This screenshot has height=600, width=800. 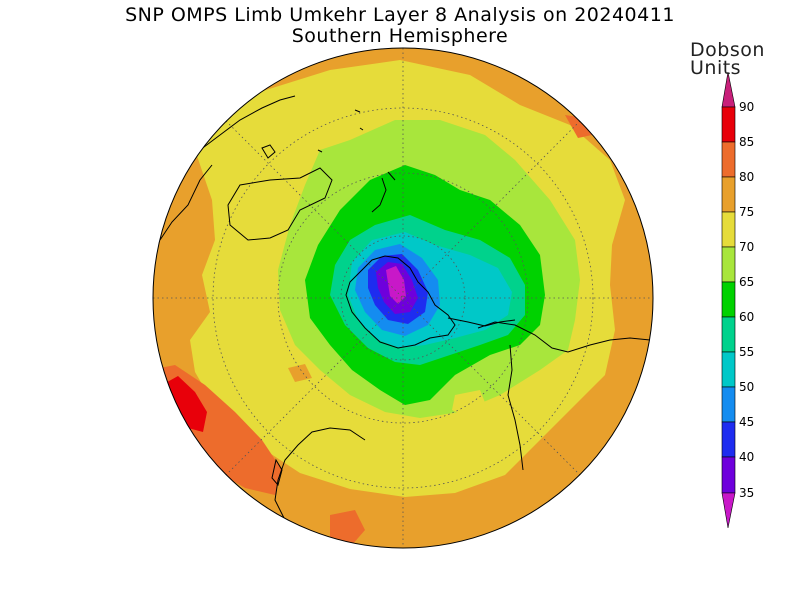 What do you see at coordinates (747, 177) in the screenshot?
I see `colorbar-tick-label: 80` at bounding box center [747, 177].